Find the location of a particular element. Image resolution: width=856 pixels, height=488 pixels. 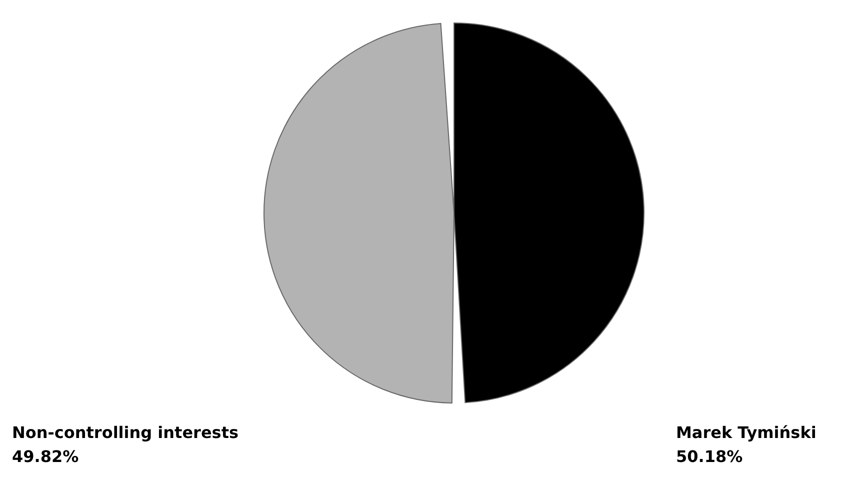

data-label: 49.82% is located at coordinates (45, 456).